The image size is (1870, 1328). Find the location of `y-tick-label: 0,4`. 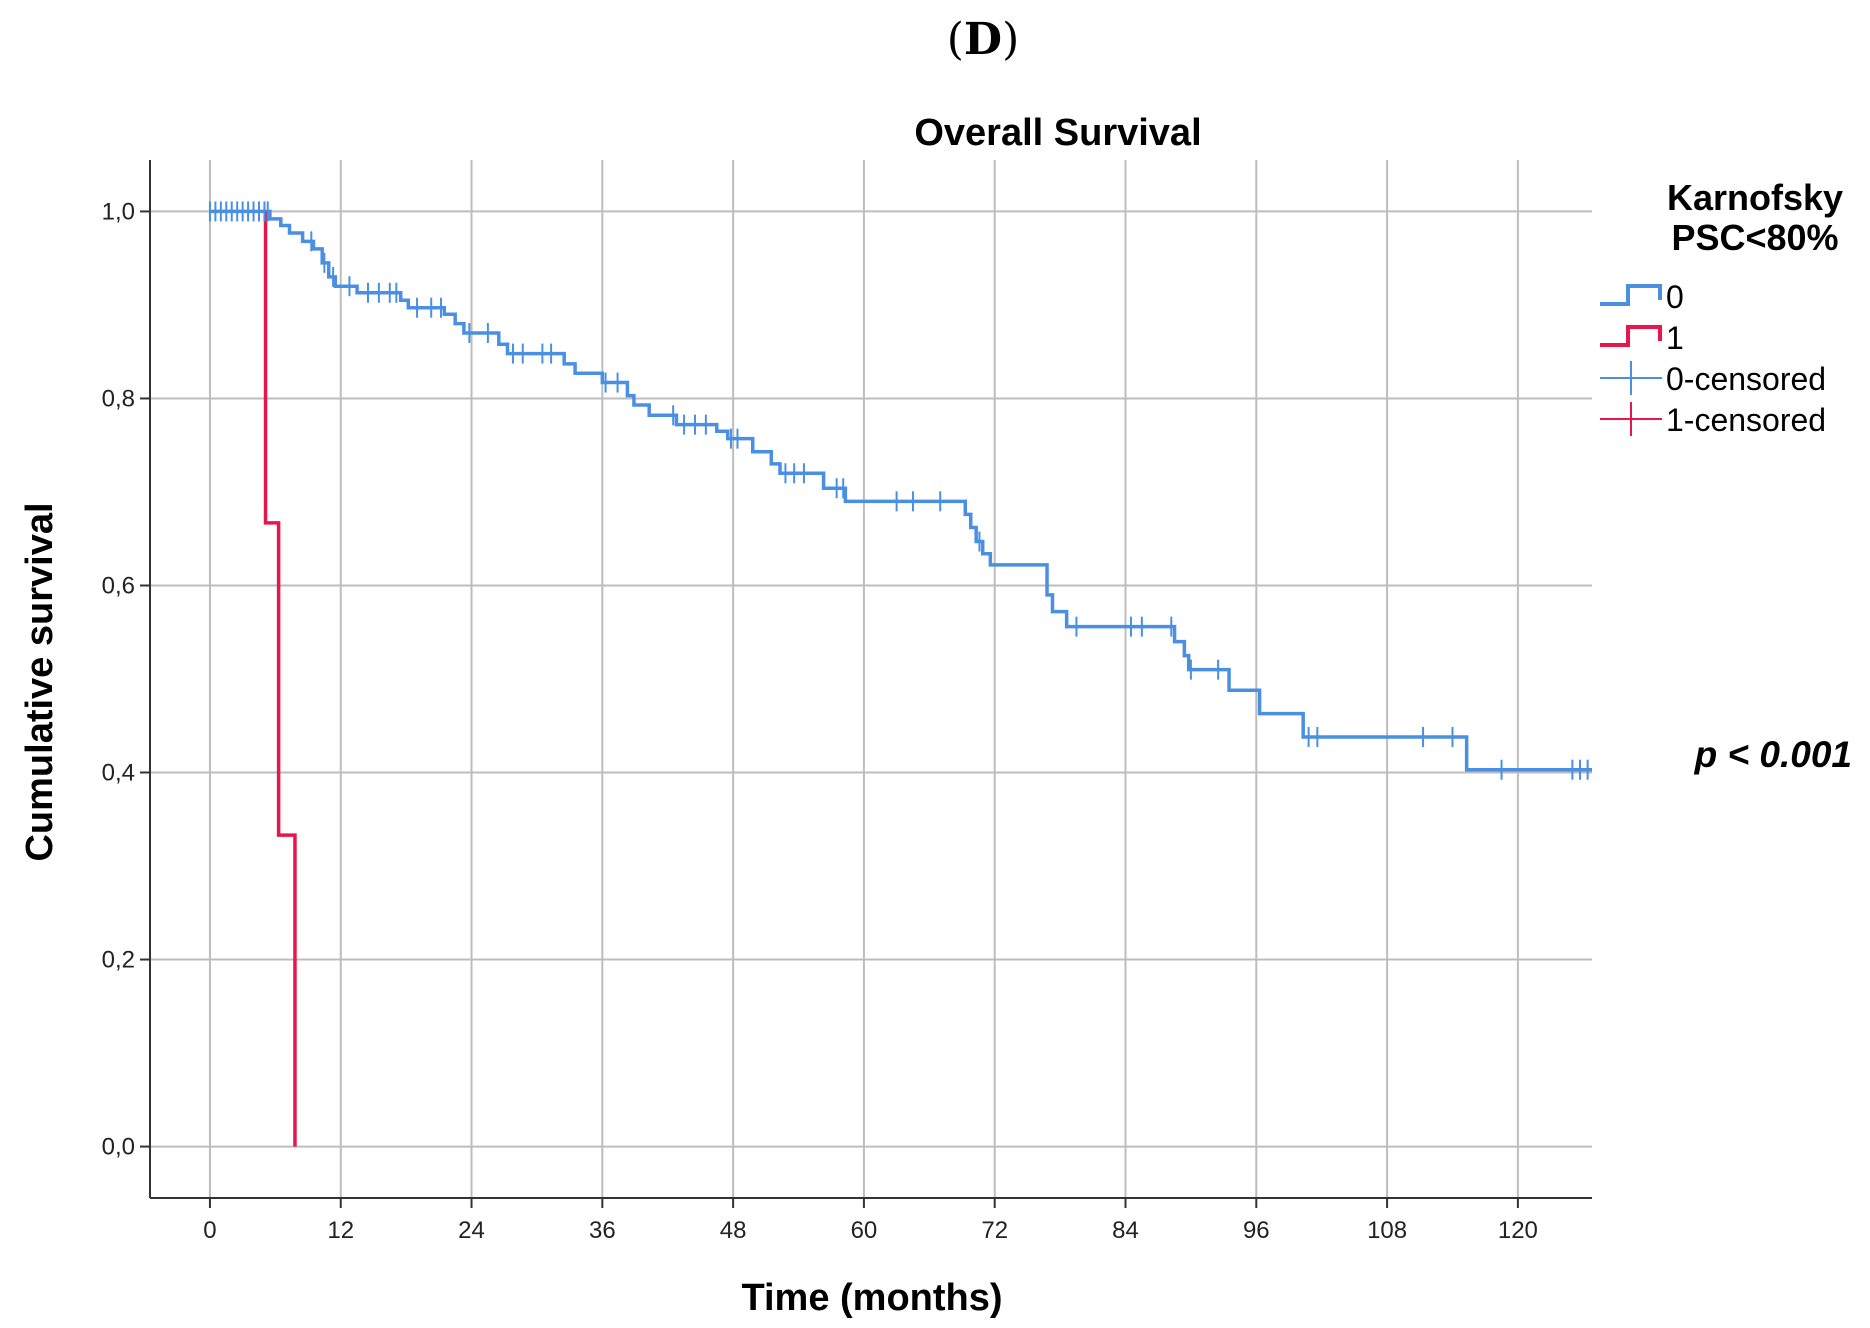

y-tick-label: 0,4 is located at coordinates (118, 773).